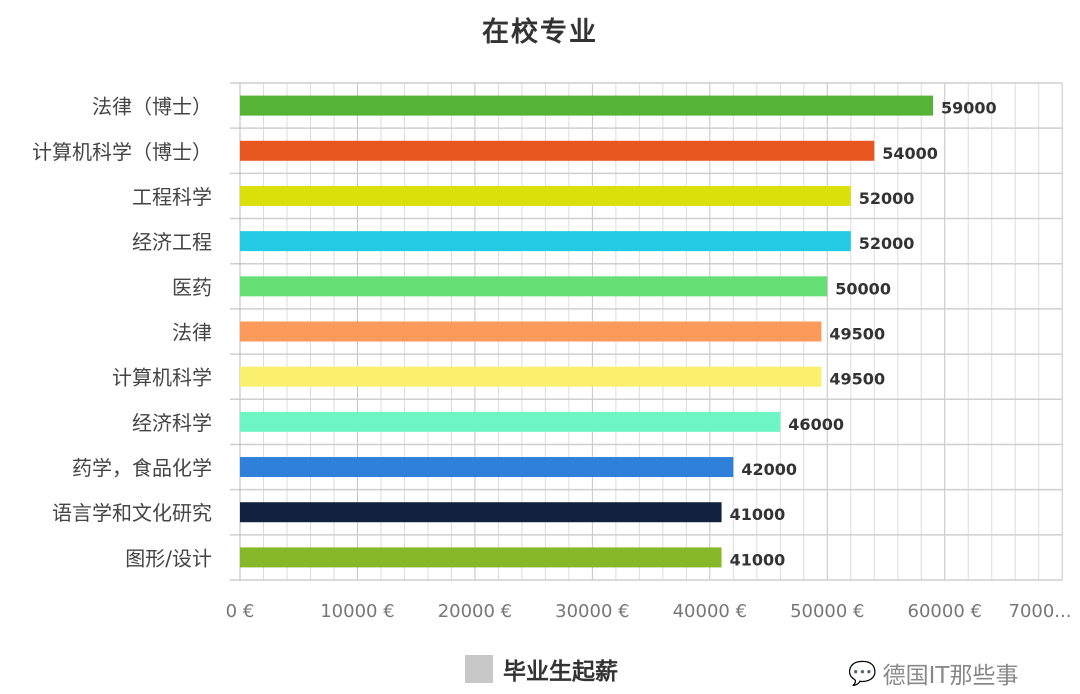  What do you see at coordinates (168, 558) in the screenshot?
I see `category-label: 图形/设计` at bounding box center [168, 558].